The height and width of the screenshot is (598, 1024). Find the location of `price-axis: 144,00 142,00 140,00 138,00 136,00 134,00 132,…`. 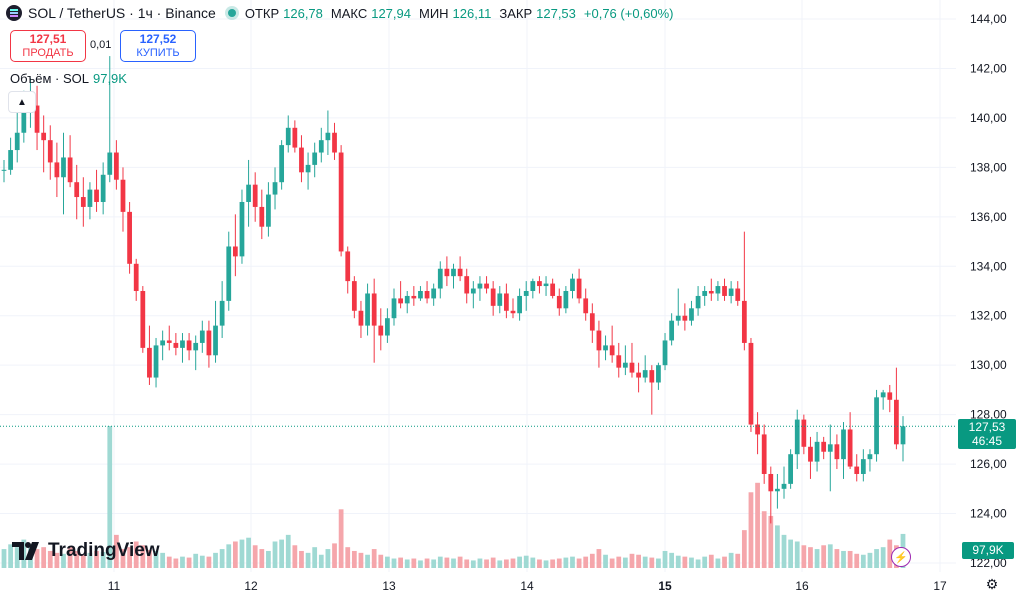

price-axis: 144,00 142,00 140,00 138,00 136,00 134,00 132,… is located at coordinates (988, 291).